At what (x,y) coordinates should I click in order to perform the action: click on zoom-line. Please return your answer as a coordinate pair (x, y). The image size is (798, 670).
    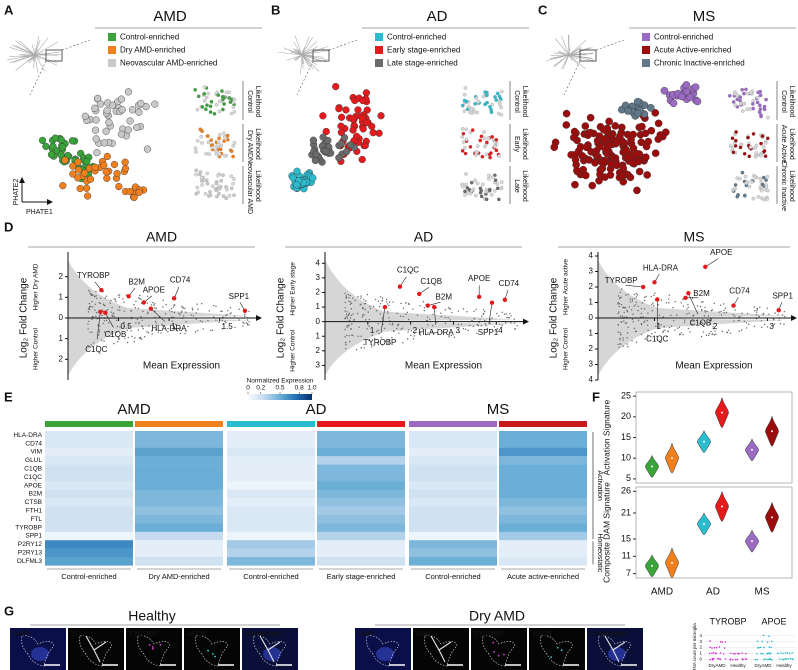
    Looking at the image, I should click on (38, 78).